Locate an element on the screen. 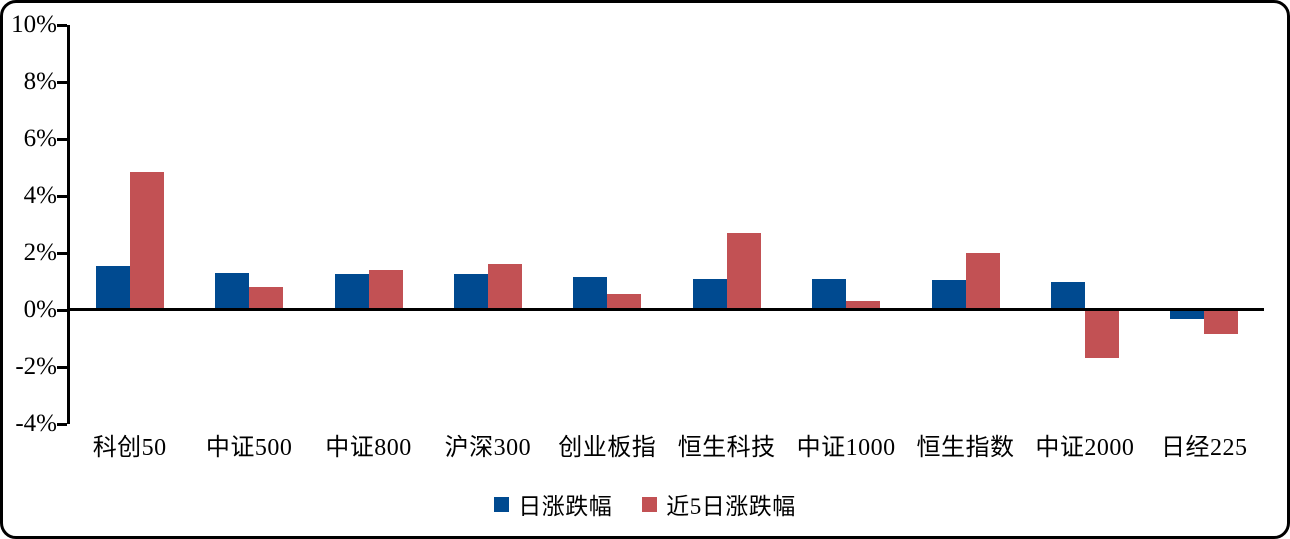  legend-swatch-5day-change-icon is located at coordinates (650, 504).